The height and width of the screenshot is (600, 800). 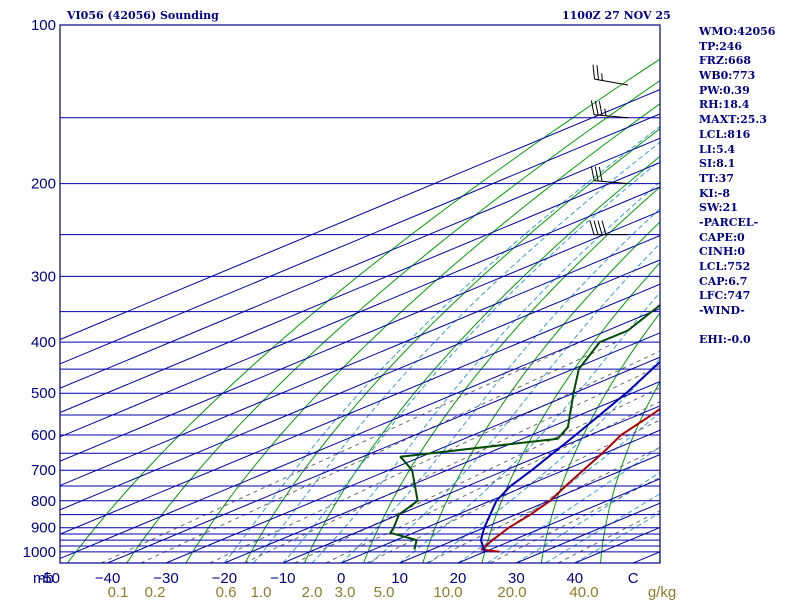 What do you see at coordinates (226, 592) in the screenshot?
I see `mixing-ratio-label: 0.6` at bounding box center [226, 592].